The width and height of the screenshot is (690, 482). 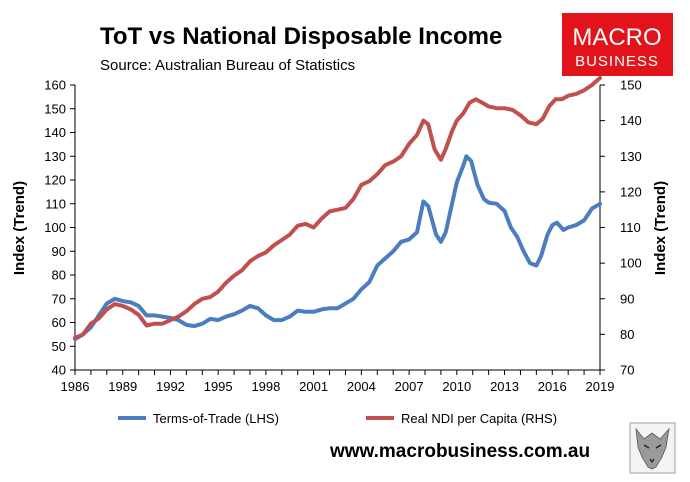 What do you see at coordinates (122, 386) in the screenshot?
I see `x-tick-label: 1989` at bounding box center [122, 386].